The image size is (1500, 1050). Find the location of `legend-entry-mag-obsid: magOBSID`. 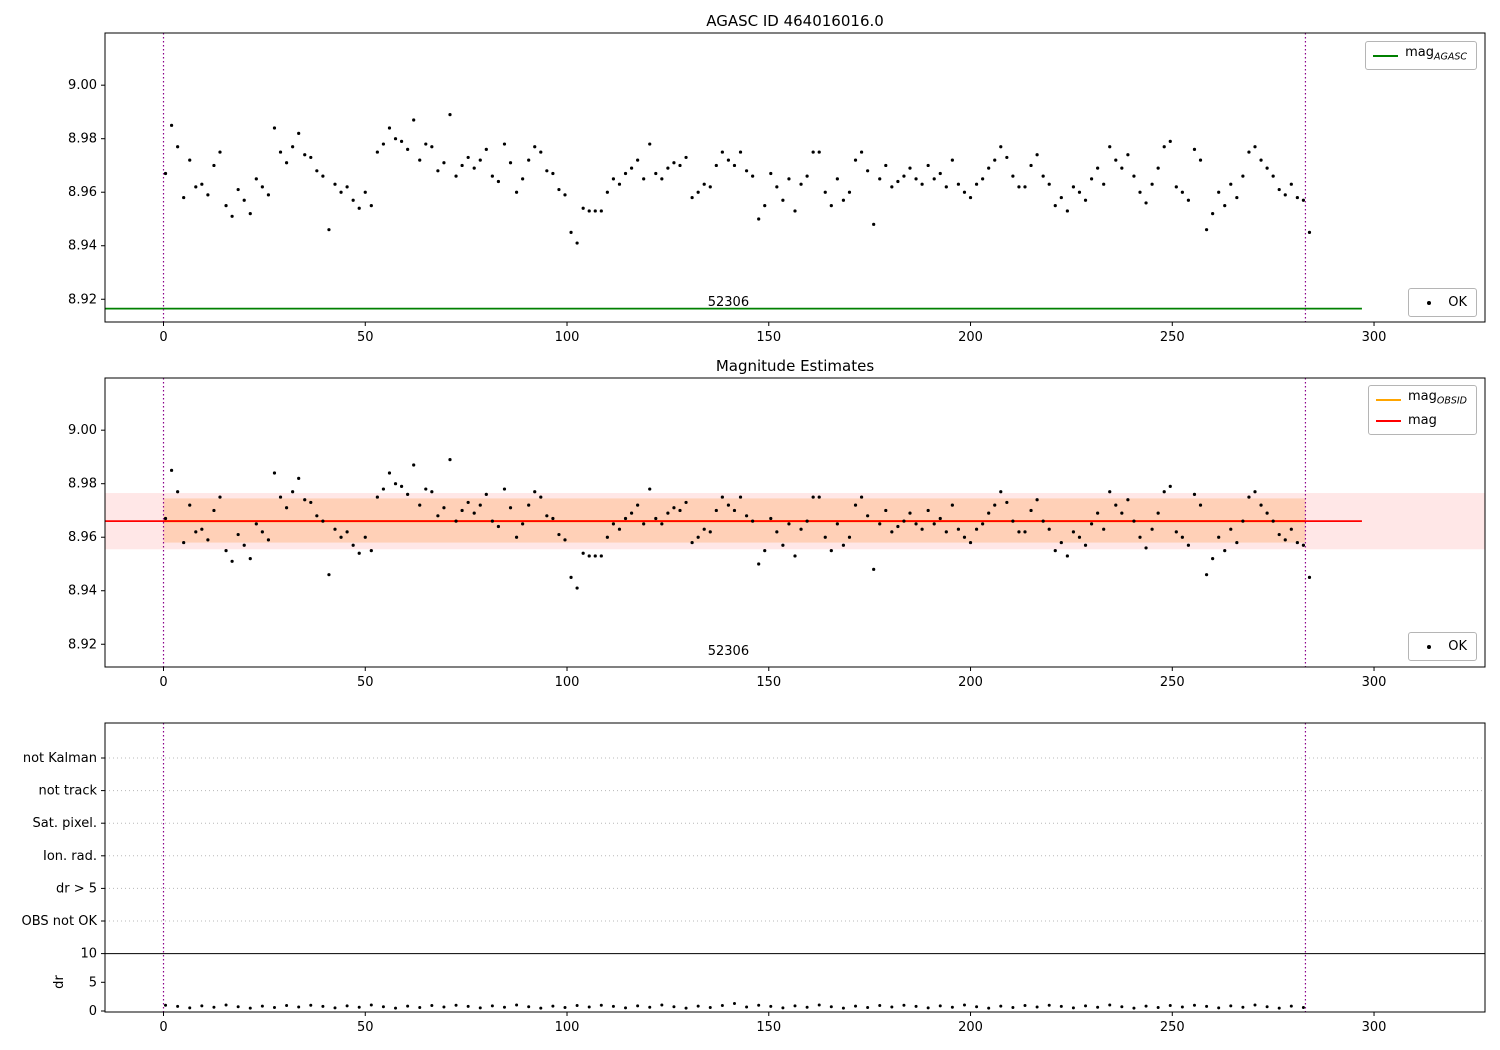

legend-entry-mag-obsid: magOBSID is located at coordinates (1421, 399).